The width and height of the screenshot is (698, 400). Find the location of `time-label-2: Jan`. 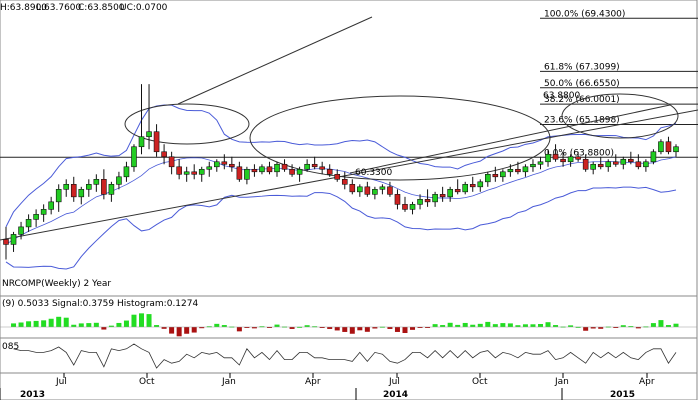

time-label-2: Jan is located at coordinates (228, 382).